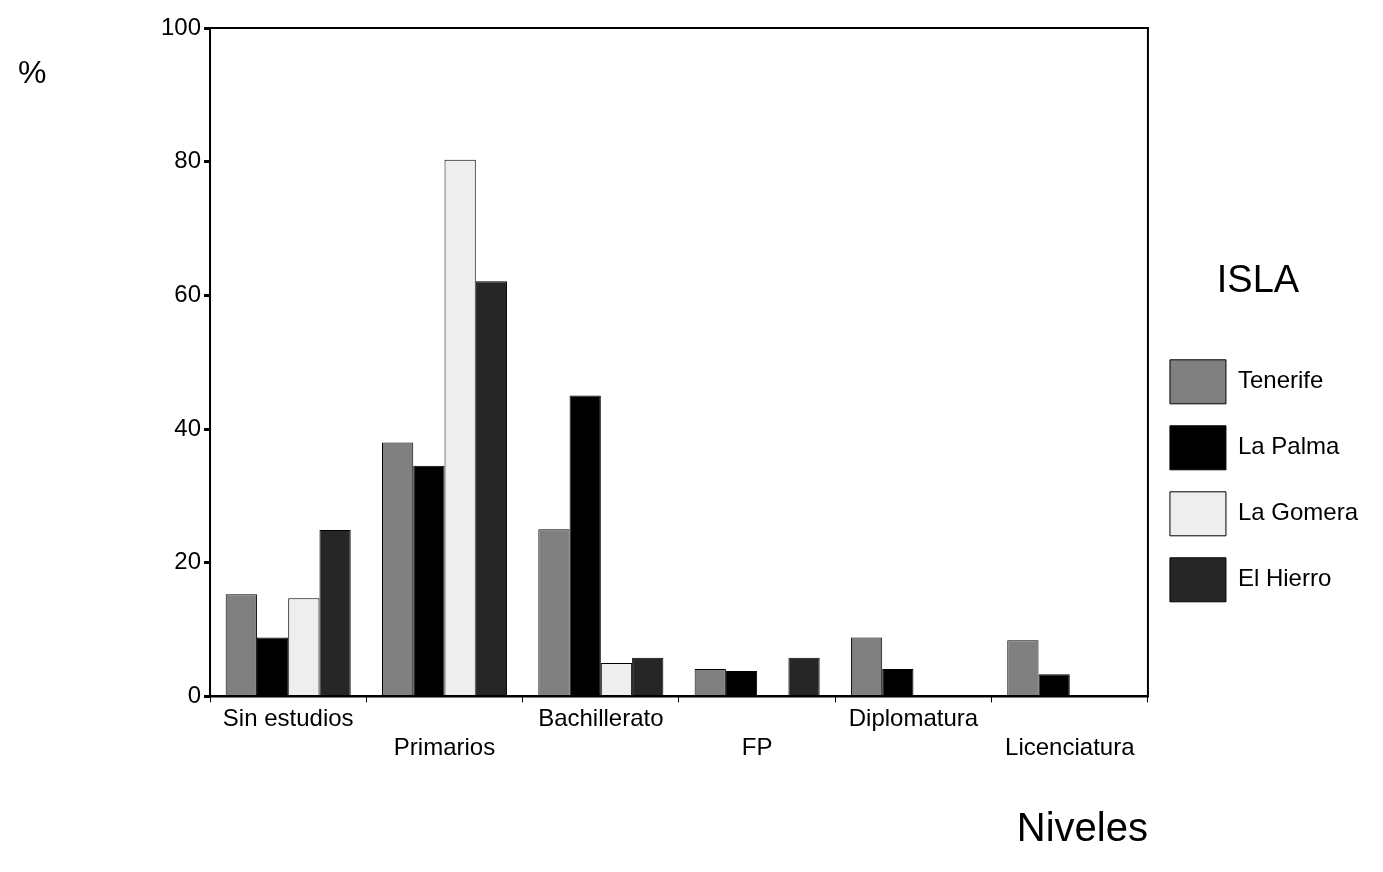 The height and width of the screenshot is (872, 1383). I want to click on legend-label: El Hierro, so click(1284, 578).